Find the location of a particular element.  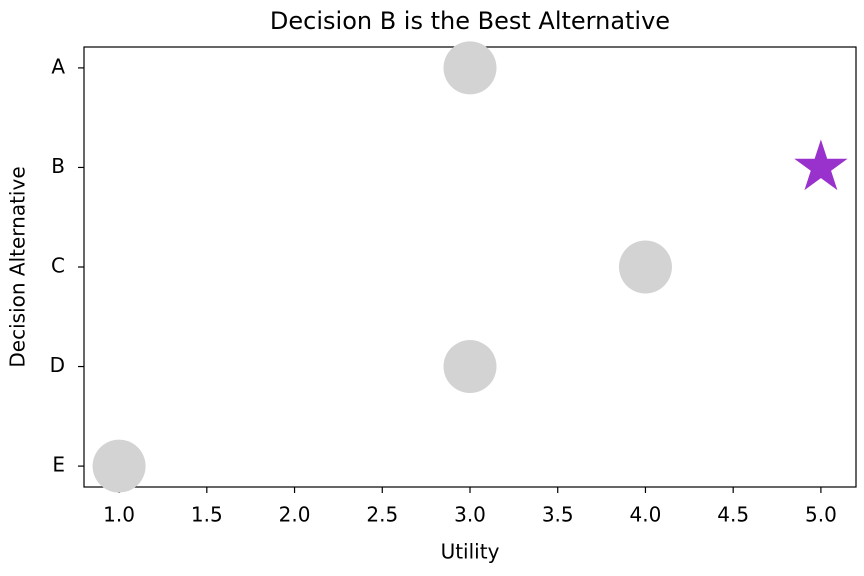

x-tick-label: 3.5 is located at coordinates (558, 515).